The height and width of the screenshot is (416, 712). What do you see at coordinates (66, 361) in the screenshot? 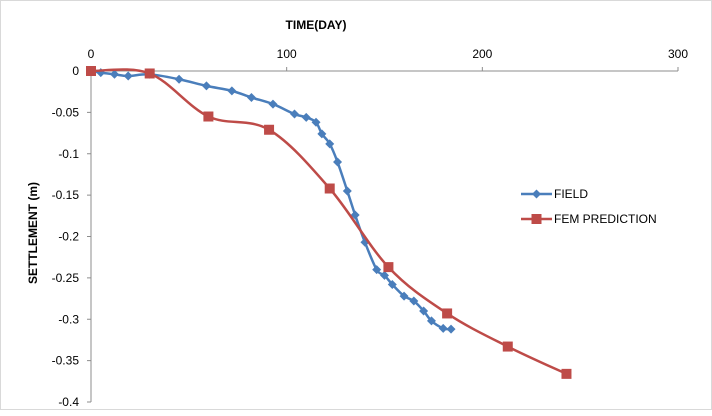
I see `y-tick-label: -0.35` at bounding box center [66, 361].